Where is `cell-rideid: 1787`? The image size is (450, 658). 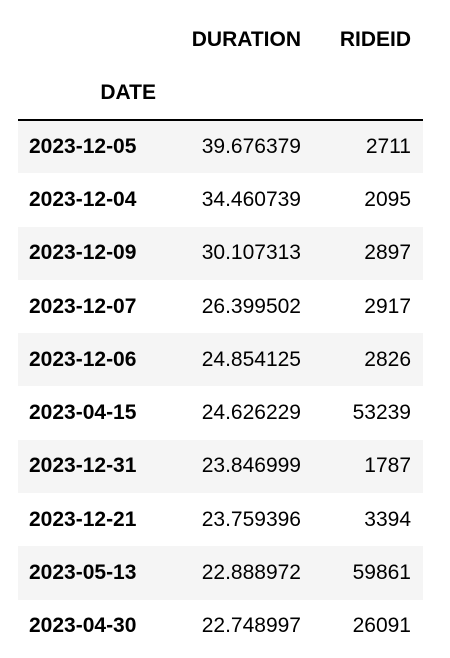
cell-rideid: 1787 is located at coordinates (387, 466).